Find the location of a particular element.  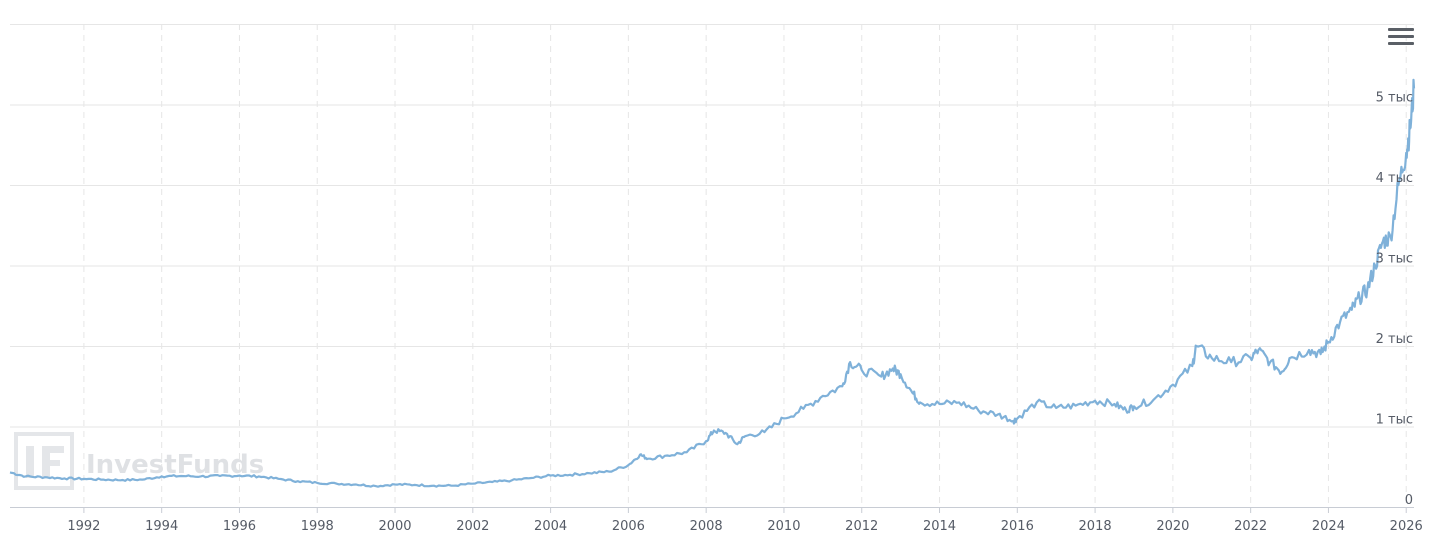

x-tick-label: 2020 is located at coordinates (1172, 526).